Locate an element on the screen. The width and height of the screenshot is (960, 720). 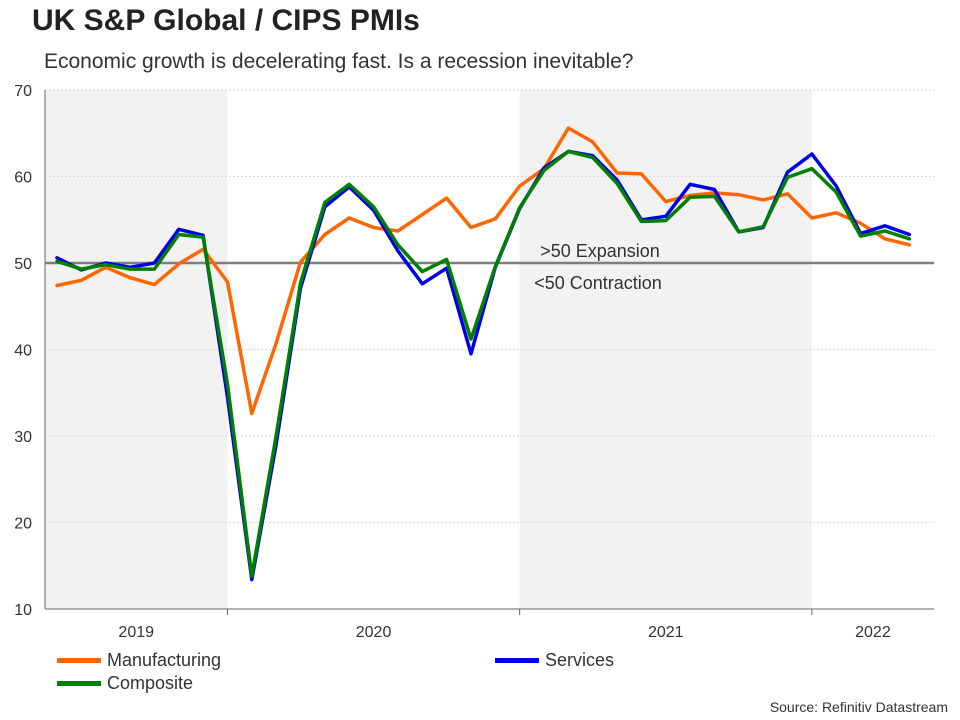
legend-swatch-manufacturing is located at coordinates (79, 660).